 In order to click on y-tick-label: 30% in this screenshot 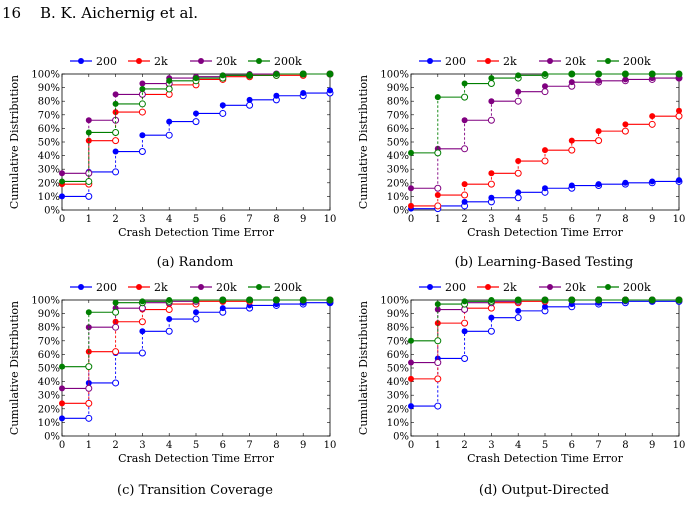, I will do `click(398, 396)`.